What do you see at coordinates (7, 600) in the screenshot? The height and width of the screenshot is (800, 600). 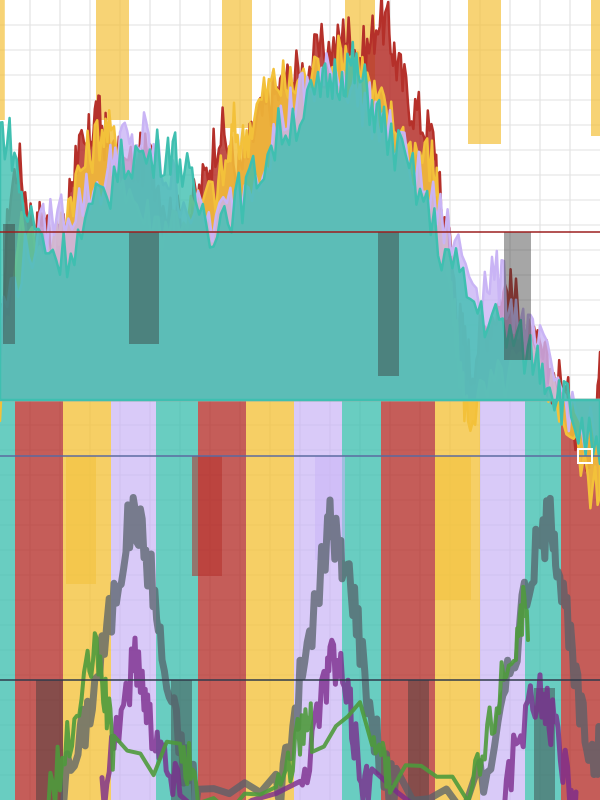 I see `band-teal` at bounding box center [7, 600].